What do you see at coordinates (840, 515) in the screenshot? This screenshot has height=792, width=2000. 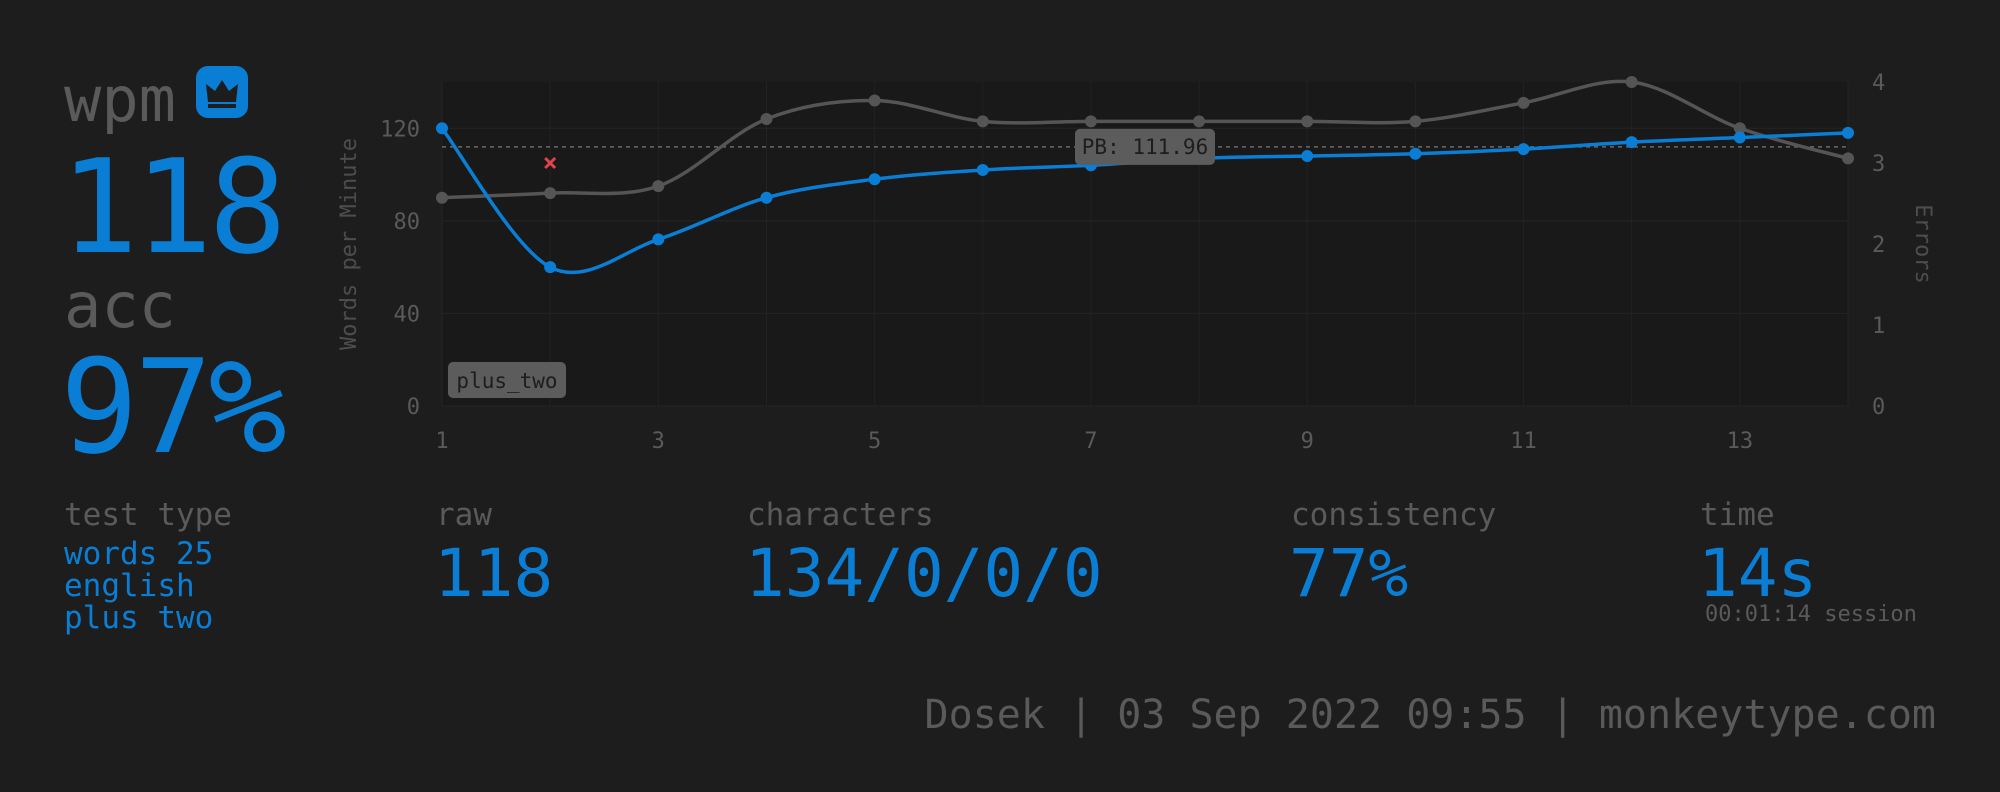 I see `characters-label: characters` at bounding box center [840, 515].